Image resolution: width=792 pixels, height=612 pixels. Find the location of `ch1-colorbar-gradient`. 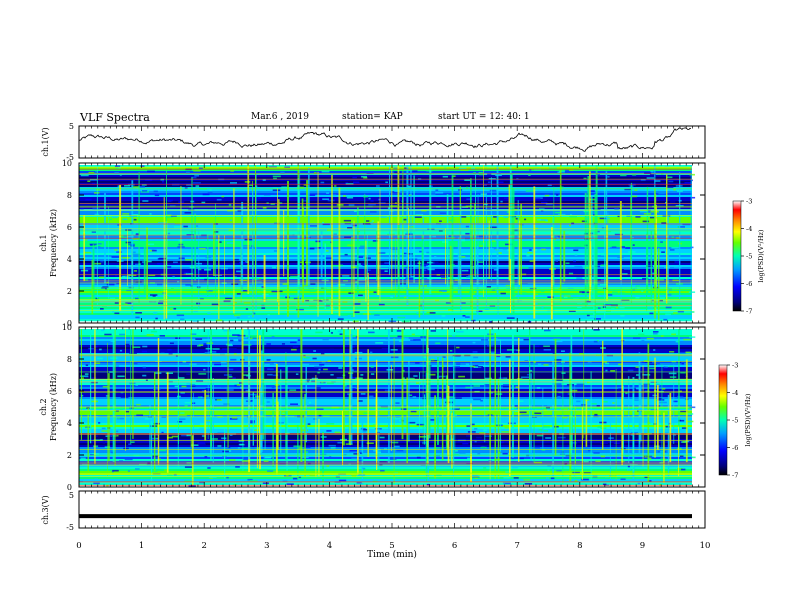

ch1-colorbar-gradient is located at coordinates (737, 256).